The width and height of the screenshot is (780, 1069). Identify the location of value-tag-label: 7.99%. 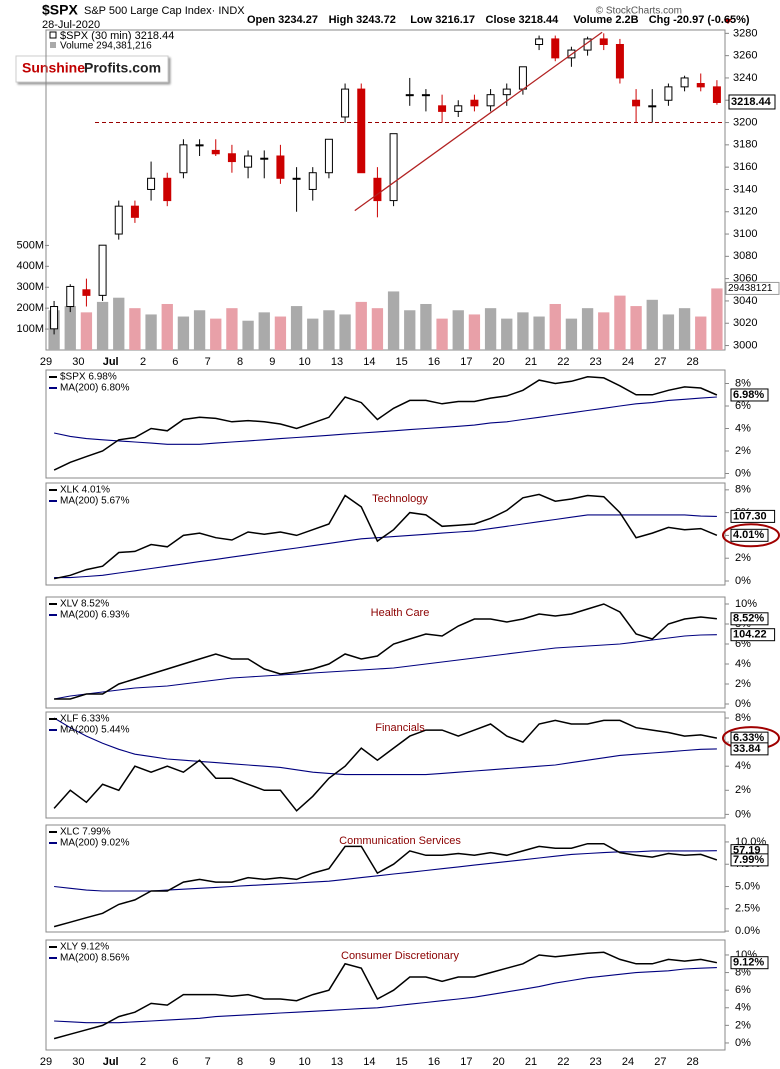
(748, 860).